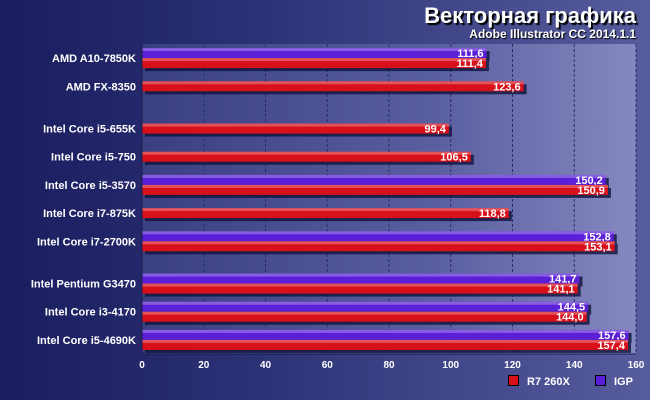 Image resolution: width=650 pixels, height=400 pixels. What do you see at coordinates (328, 365) in the screenshot?
I see `x-tick-label: 60` at bounding box center [328, 365].